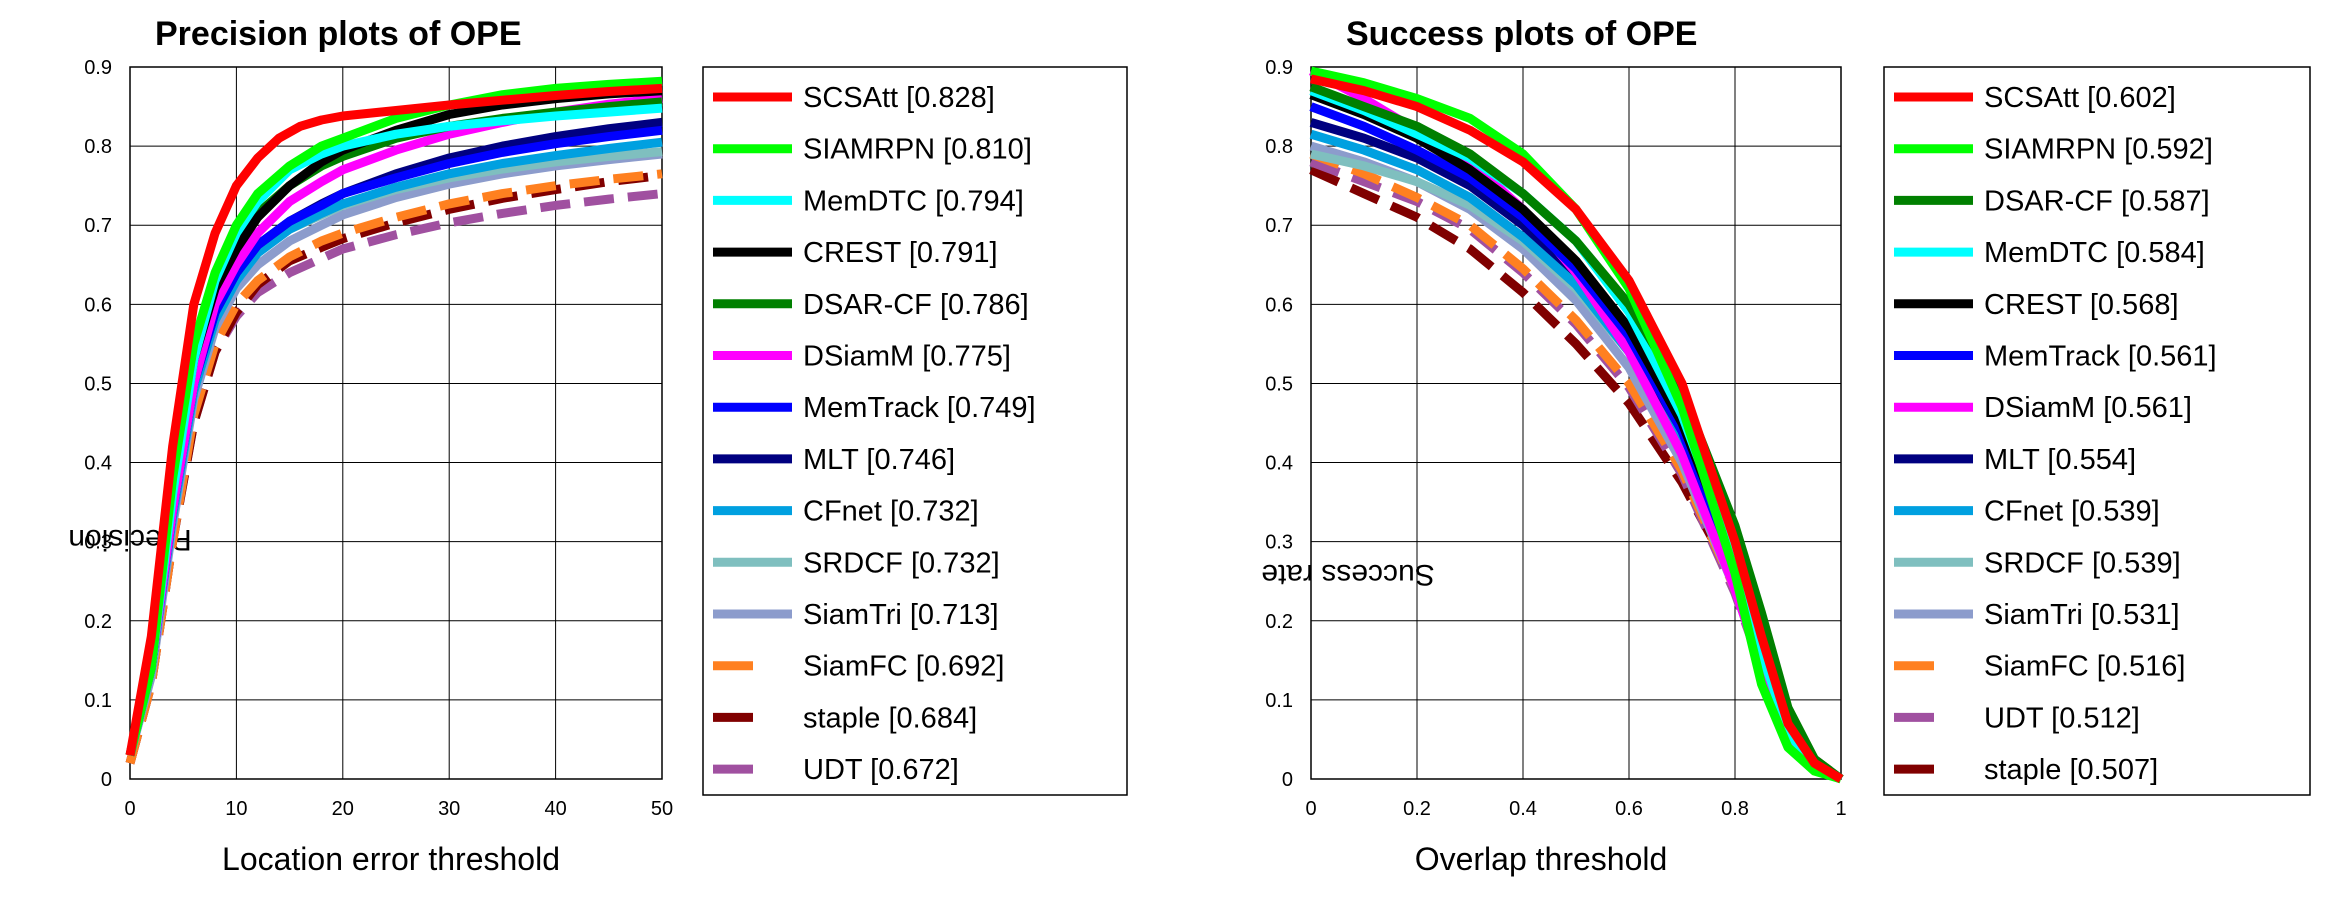  Describe the element at coordinates (919, 408) in the screenshot. I see `legend-entry-label: MemTrack [0.749]` at that location.